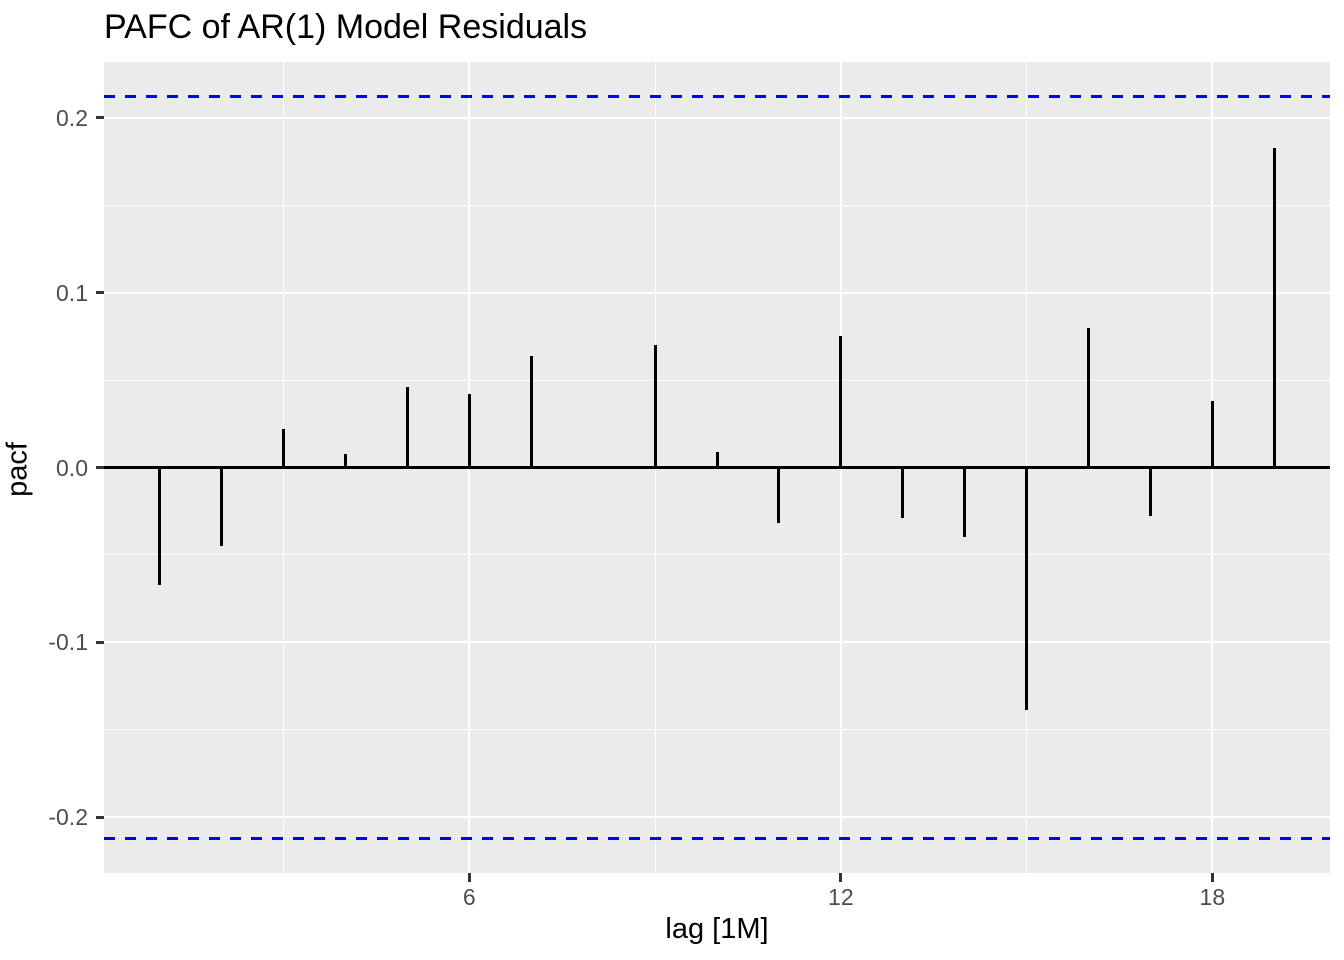  What do you see at coordinates (68, 817) in the screenshot?
I see `y-tick-label: -0.2` at bounding box center [68, 817].